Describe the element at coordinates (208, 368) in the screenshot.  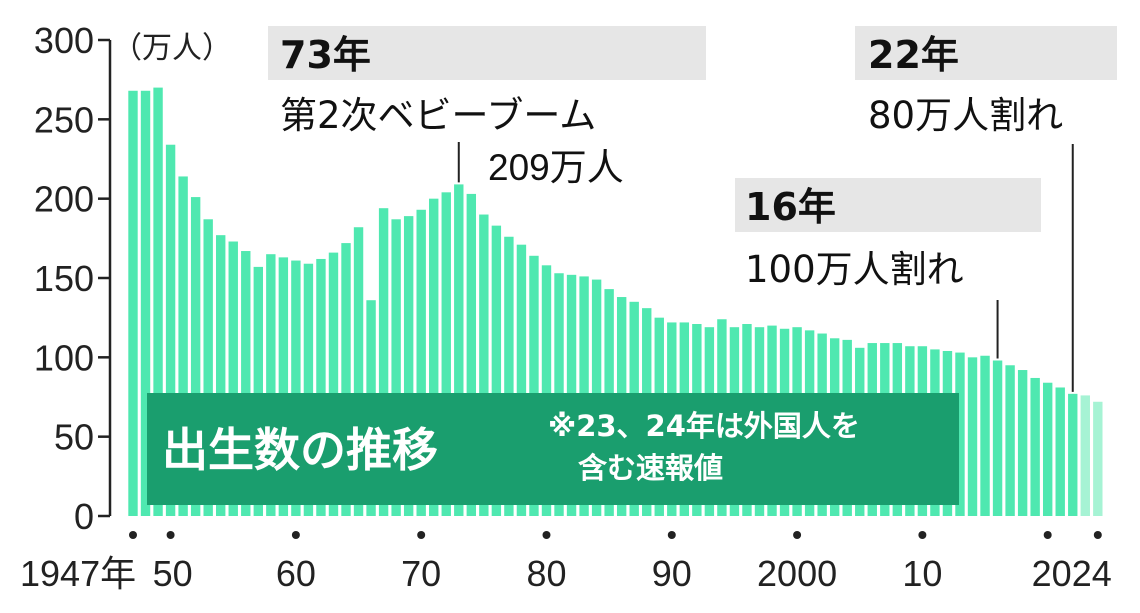
I see `bar-1953` at that location.